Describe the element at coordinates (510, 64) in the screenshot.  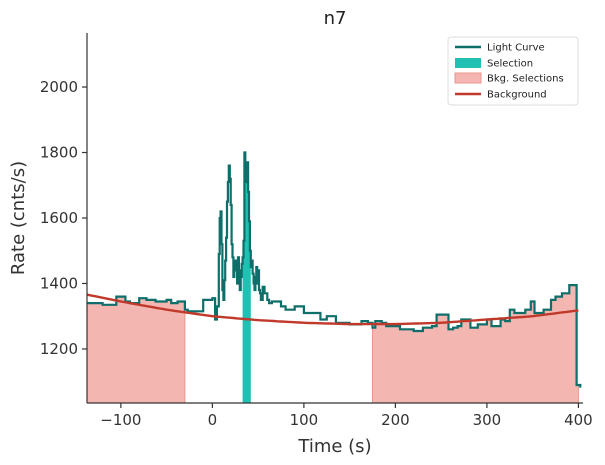
I see `legend-label-selection: Selection` at that location.